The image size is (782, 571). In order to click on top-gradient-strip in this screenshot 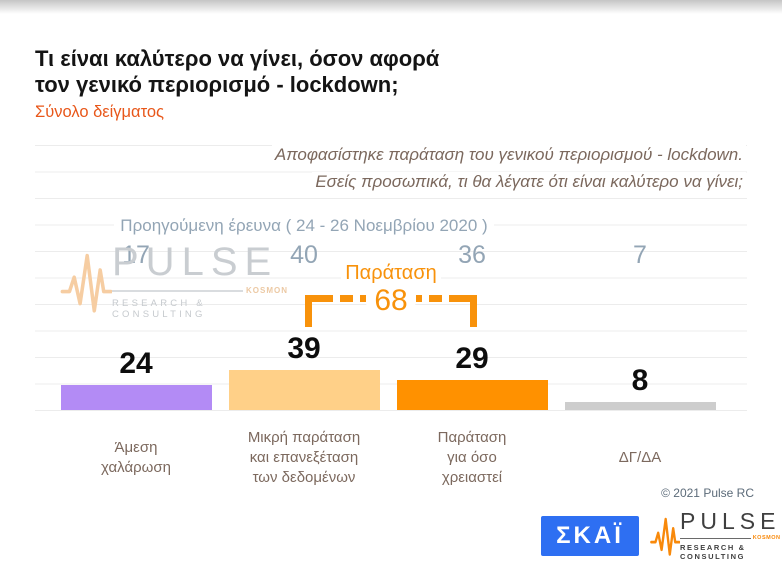, I will do `click(391, 7)`.